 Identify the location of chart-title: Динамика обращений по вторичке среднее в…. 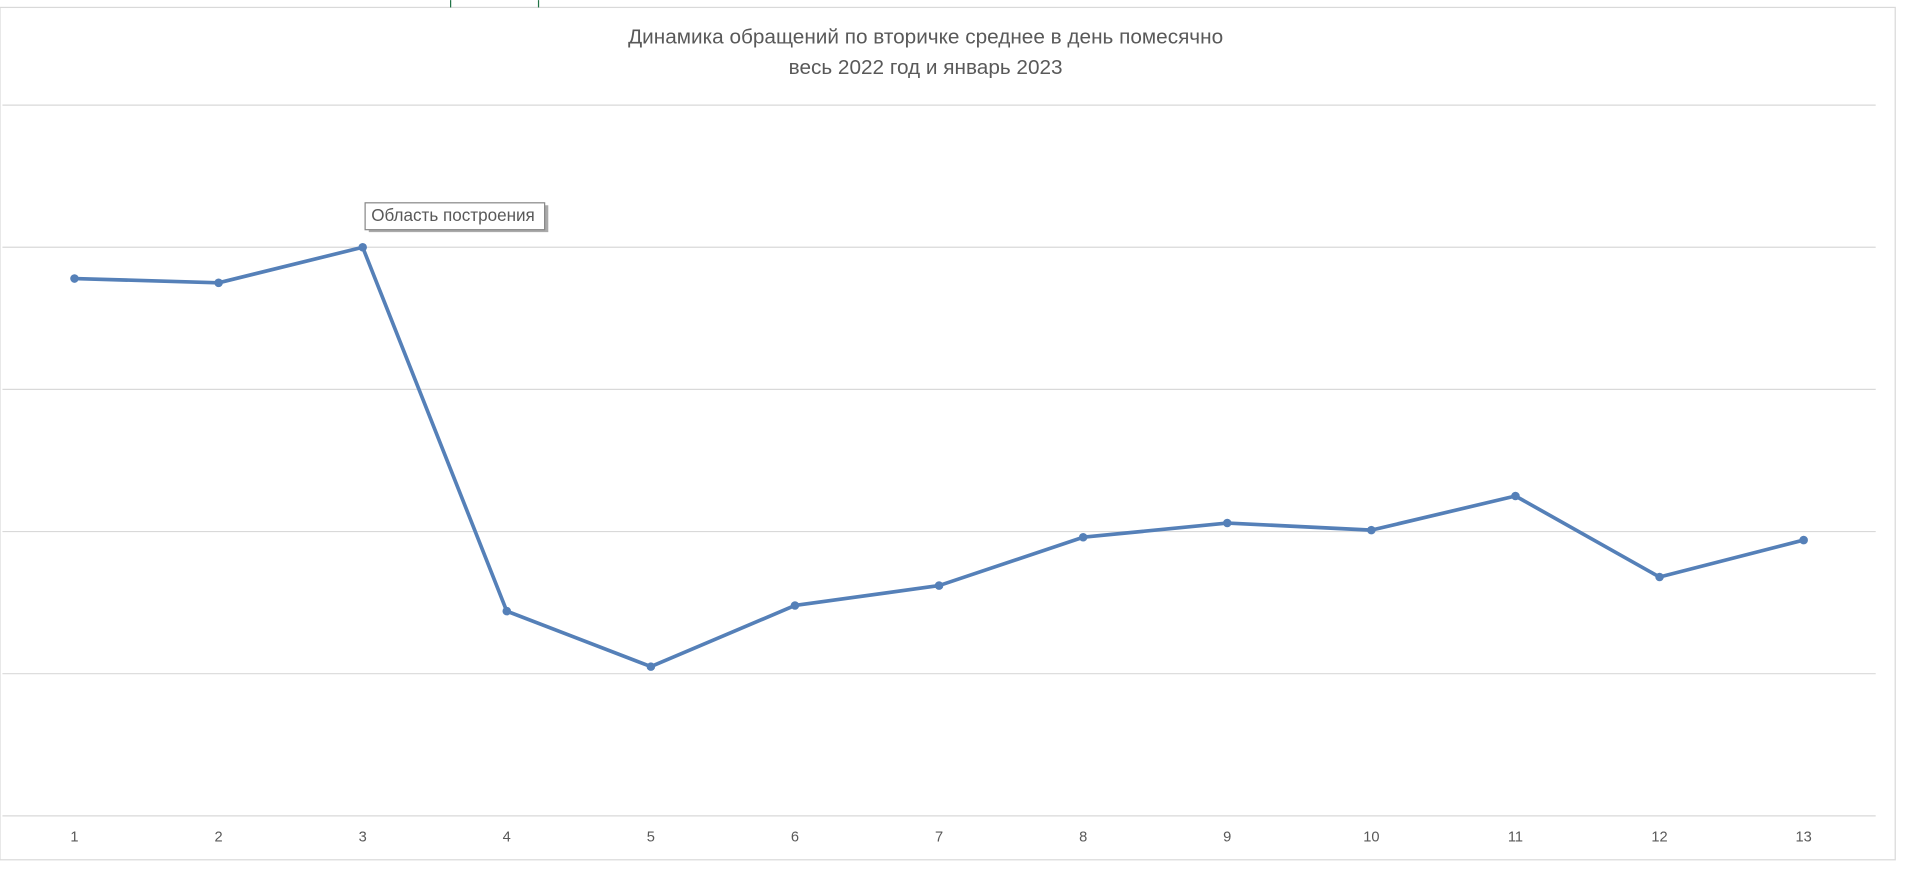
(925, 36).